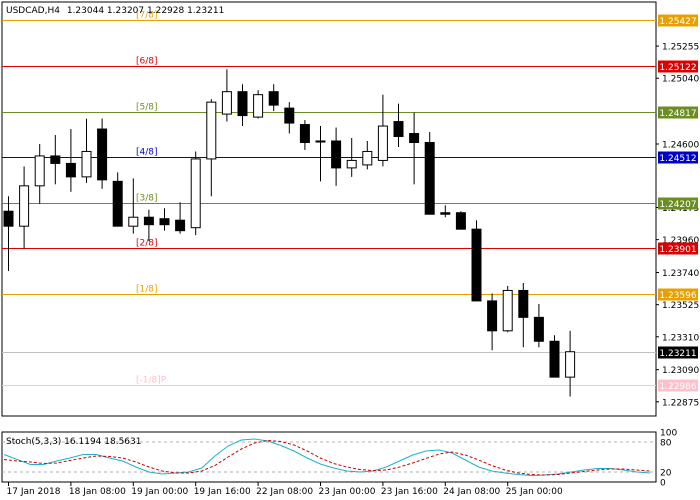 The width and height of the screenshot is (700, 500). I want to click on murrey-label-1: [6/8], so click(147, 62).